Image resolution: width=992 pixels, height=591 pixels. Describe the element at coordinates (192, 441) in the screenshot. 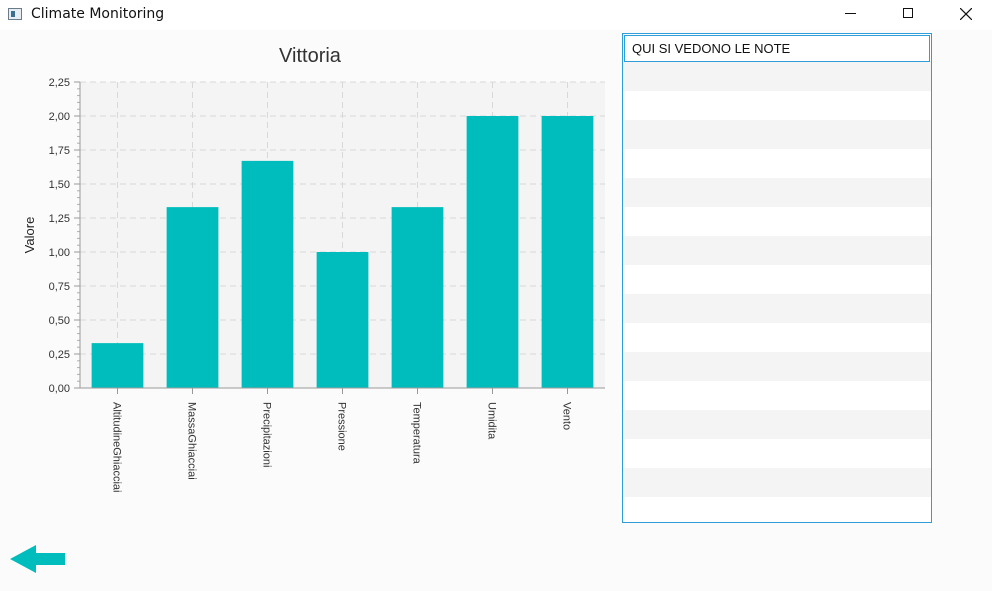

I see `x-tick-label: MassaGhiacciai` at that location.